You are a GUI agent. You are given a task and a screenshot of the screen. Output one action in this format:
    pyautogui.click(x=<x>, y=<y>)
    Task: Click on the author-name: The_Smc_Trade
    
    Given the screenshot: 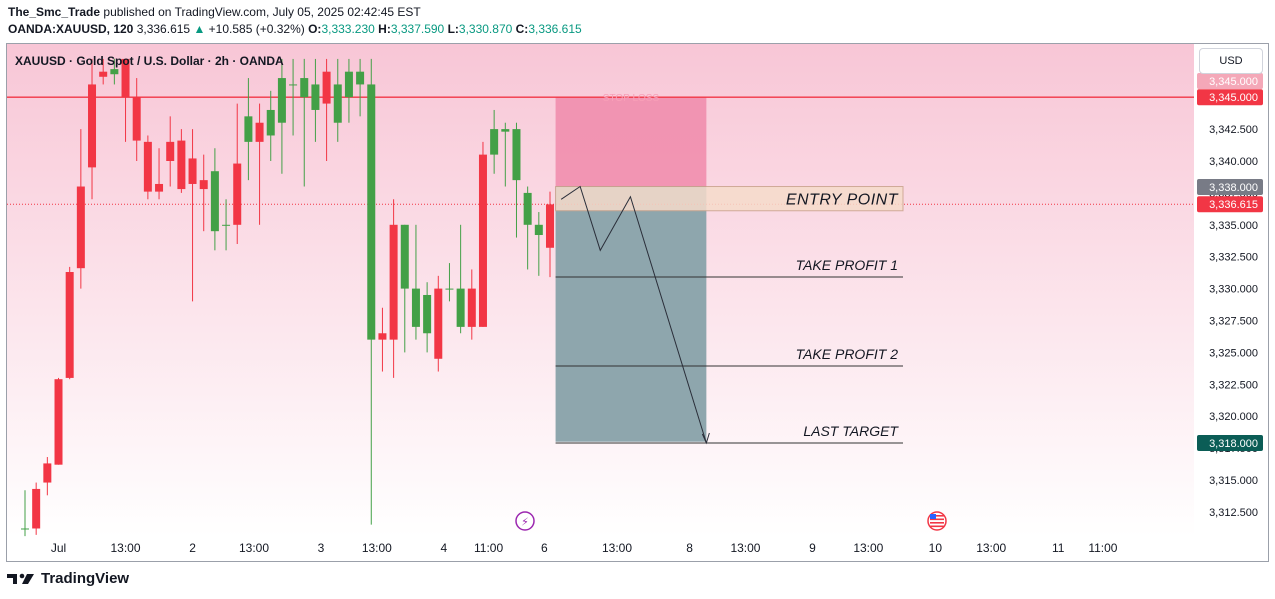 What is the action you would take?
    pyautogui.click(x=54, y=12)
    